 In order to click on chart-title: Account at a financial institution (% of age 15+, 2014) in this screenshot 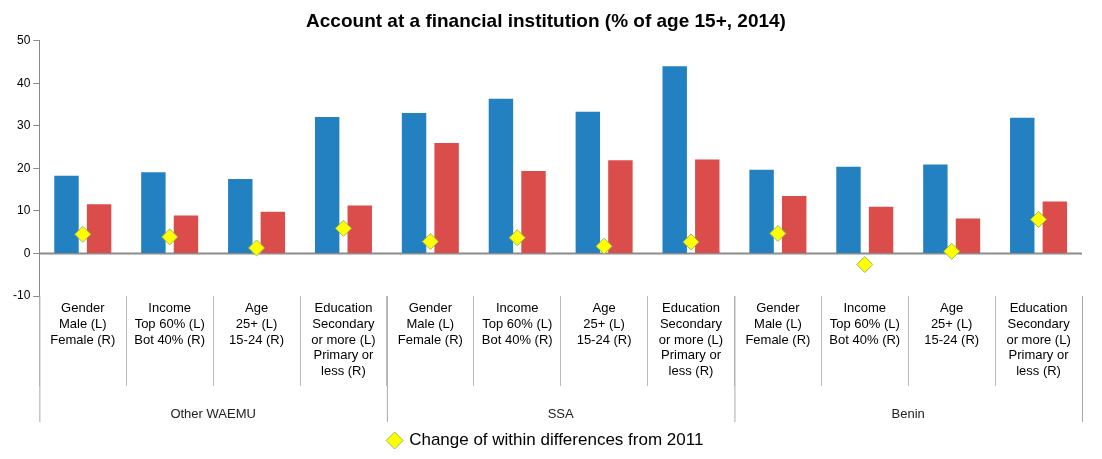, I will do `click(546, 20)`.